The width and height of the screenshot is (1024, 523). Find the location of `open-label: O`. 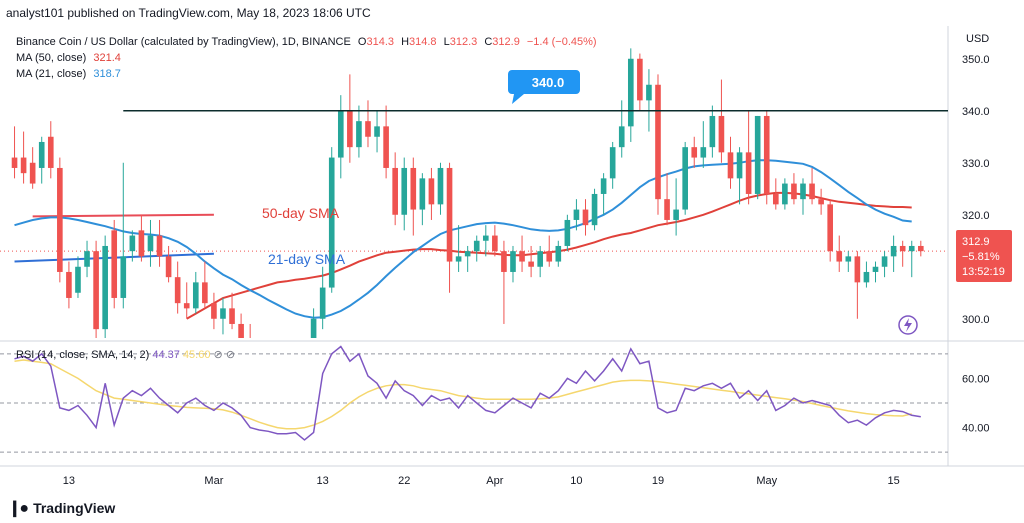

open-label: O is located at coordinates (362, 42).